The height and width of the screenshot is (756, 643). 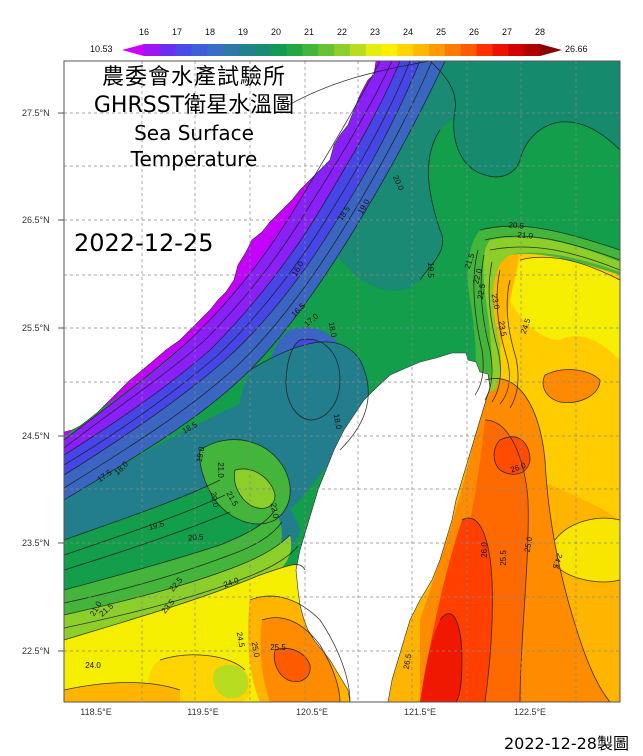 I want to click on colorbar-tick-label: 25, so click(x=441, y=32).